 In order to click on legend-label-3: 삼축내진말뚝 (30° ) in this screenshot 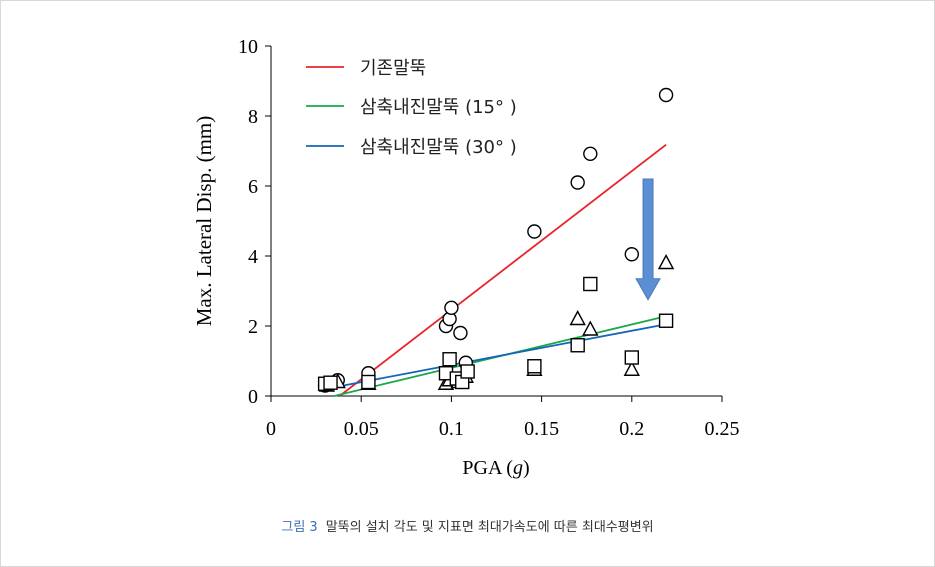, I will do `click(438, 147)`.